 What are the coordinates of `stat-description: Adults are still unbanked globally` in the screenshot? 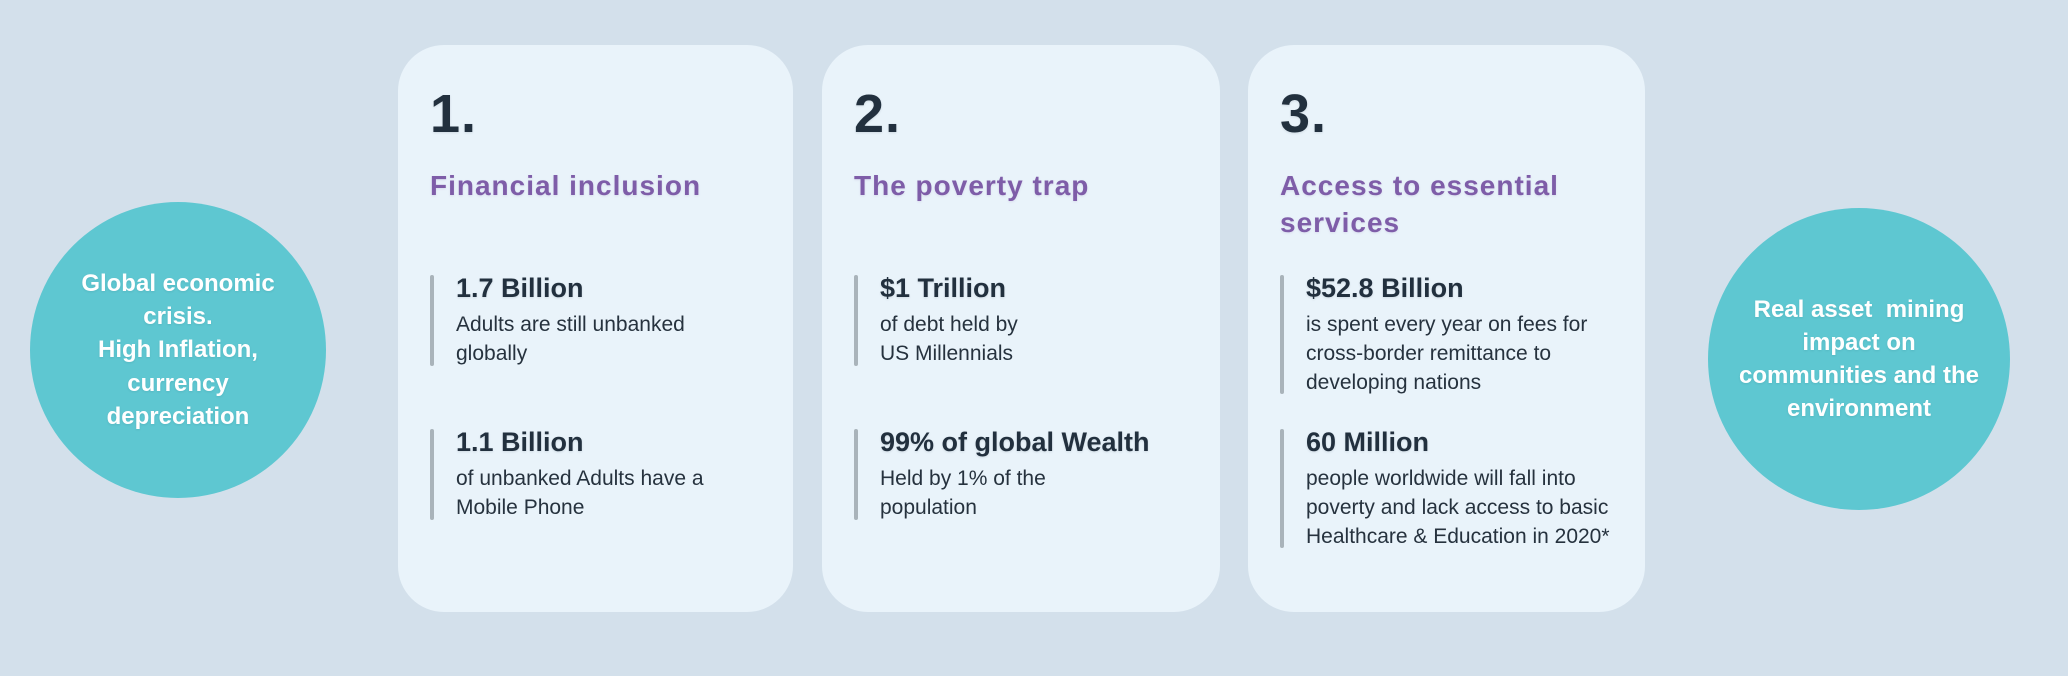 It's located at (570, 339).